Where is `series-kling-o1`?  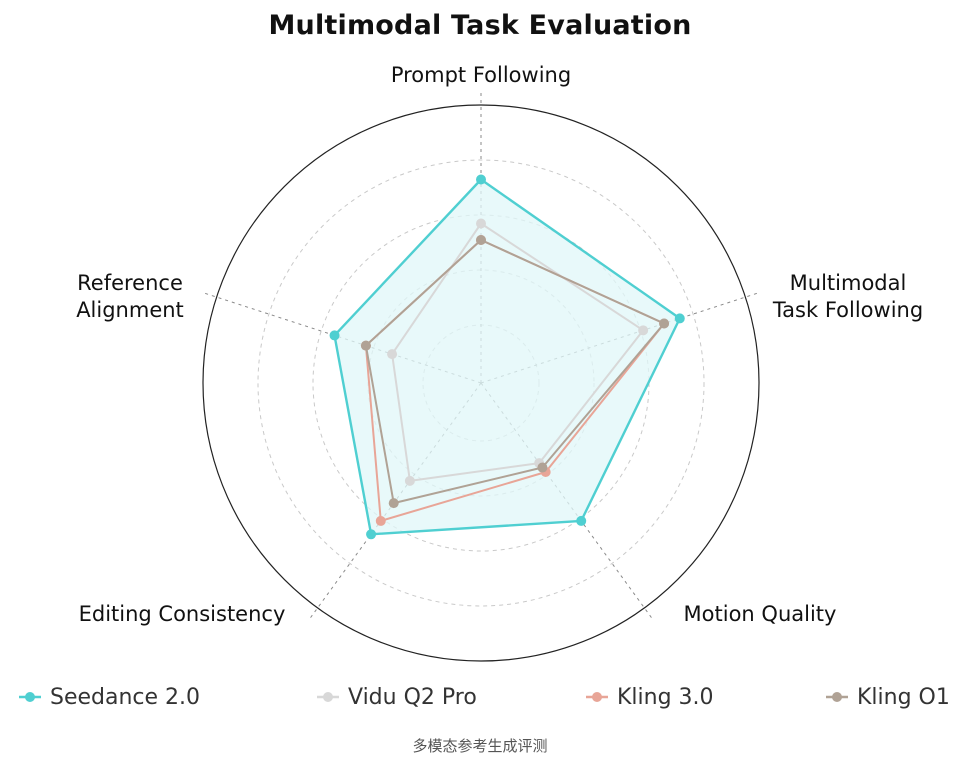
series-kling-o1 is located at coordinates (515, 372).